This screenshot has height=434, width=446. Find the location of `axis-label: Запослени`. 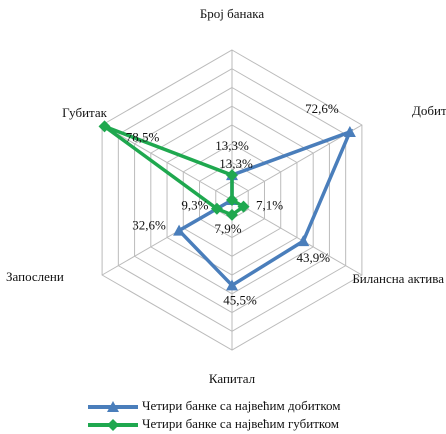

axis-label: Запослени is located at coordinates (35, 276).